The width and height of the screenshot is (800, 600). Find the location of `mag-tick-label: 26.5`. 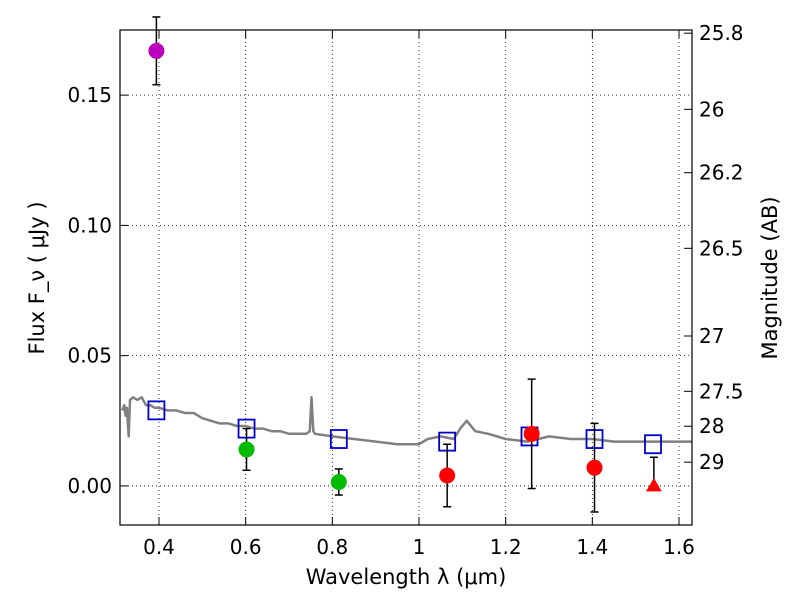

mag-tick-label: 26.5 is located at coordinates (721, 248).